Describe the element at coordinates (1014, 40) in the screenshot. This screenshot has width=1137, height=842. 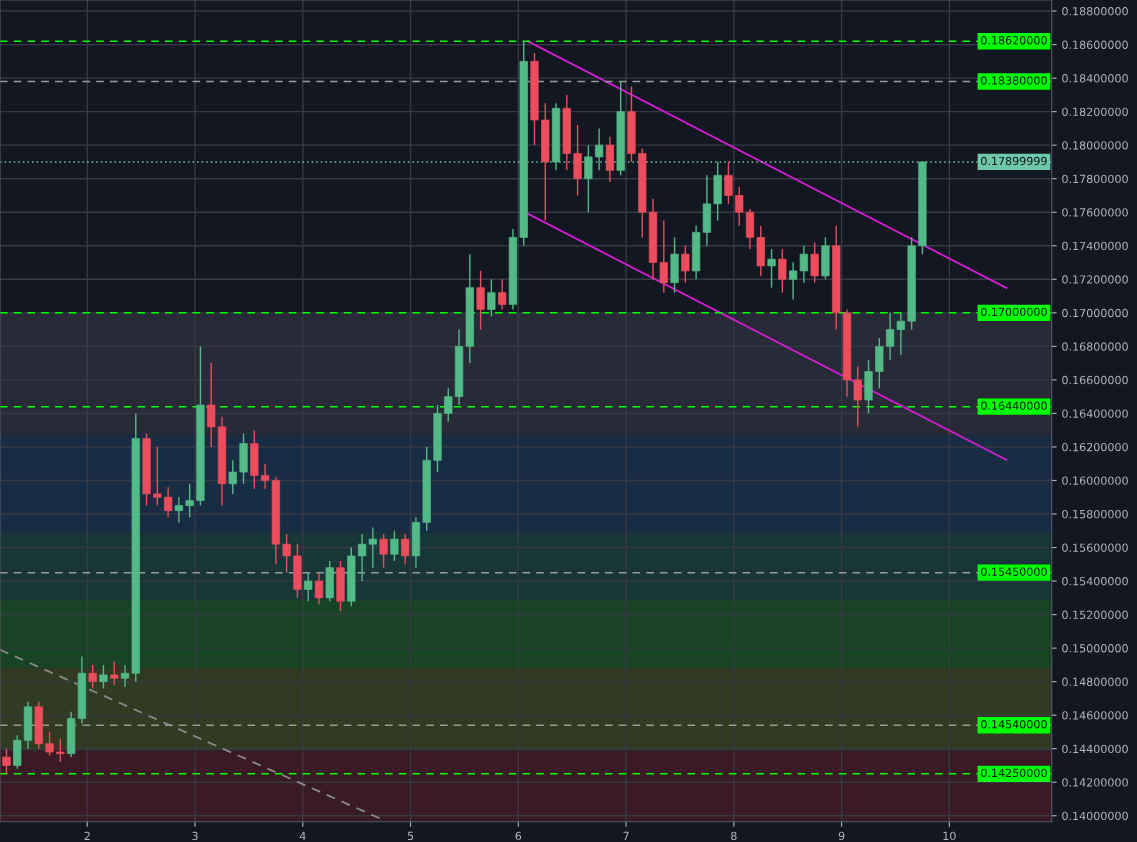
I see `ref-line-label: 0.18620000` at that location.